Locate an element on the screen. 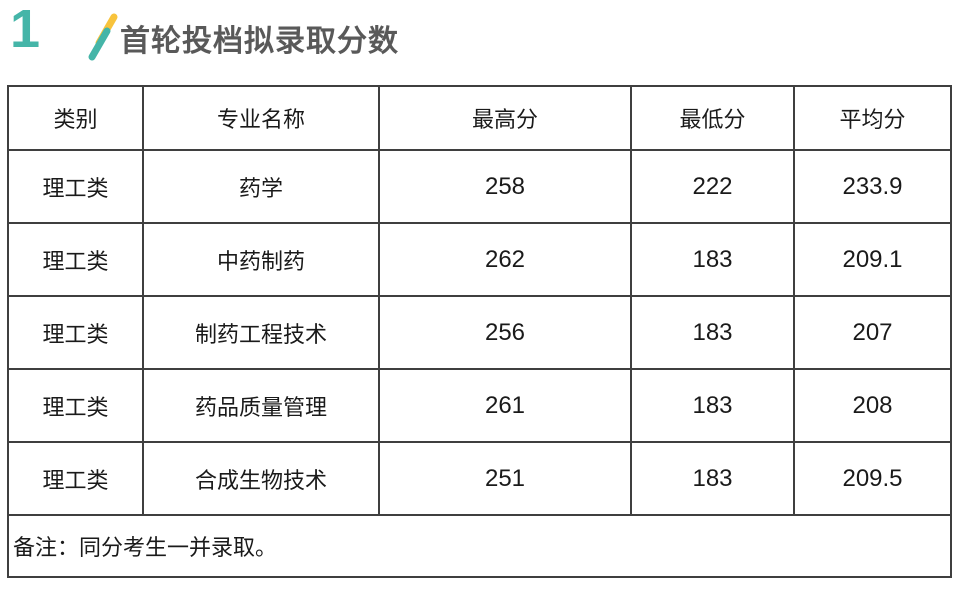 The width and height of the screenshot is (959, 594). cell-avg-score: 208 is located at coordinates (872, 405).